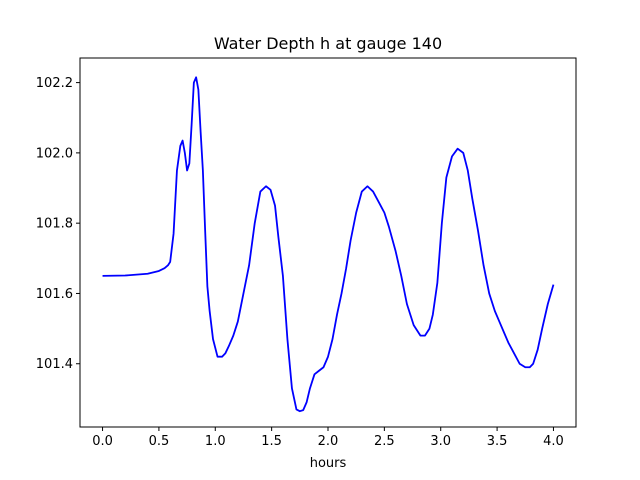 This screenshot has width=640, height=480. What do you see at coordinates (328, 441) in the screenshot?
I see `x-tick-label: 2.0` at bounding box center [328, 441].